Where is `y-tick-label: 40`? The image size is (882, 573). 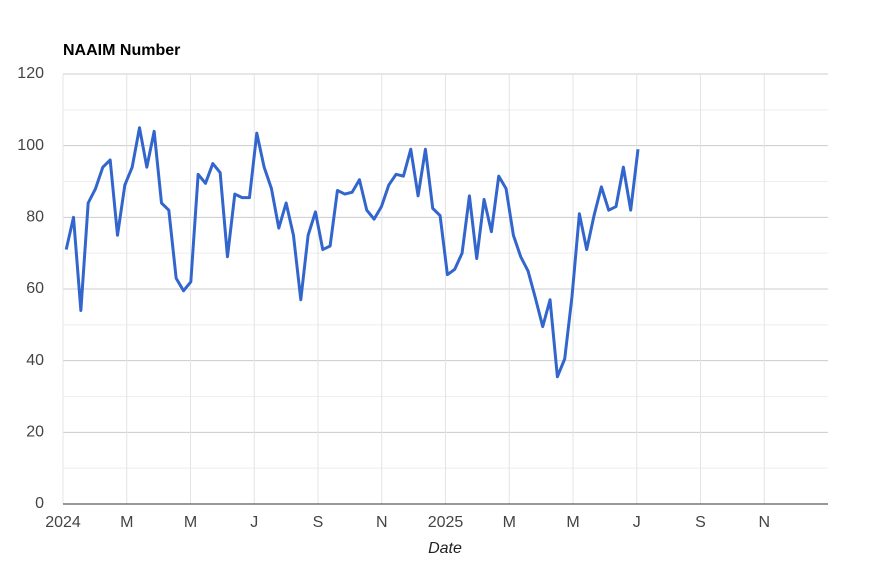
y-tick-label: 40 is located at coordinates (35, 360).